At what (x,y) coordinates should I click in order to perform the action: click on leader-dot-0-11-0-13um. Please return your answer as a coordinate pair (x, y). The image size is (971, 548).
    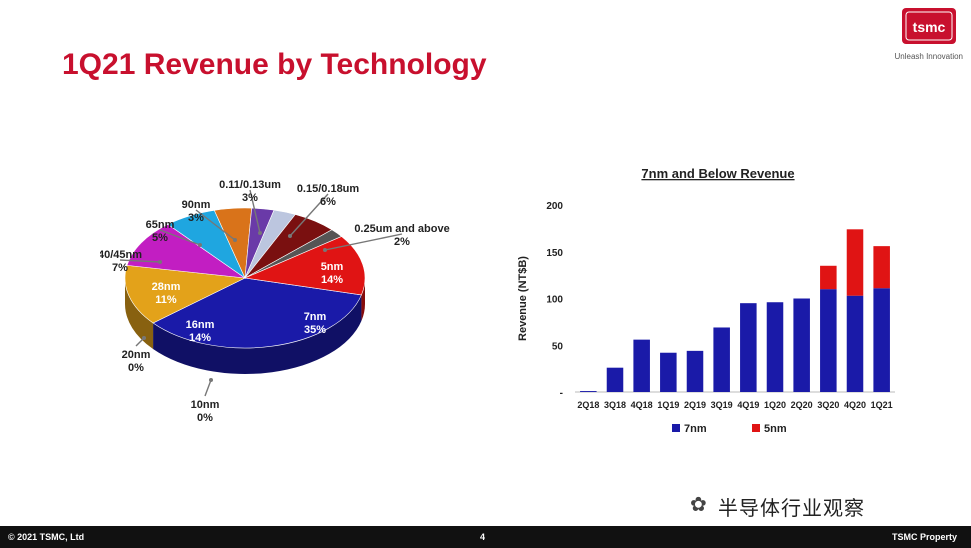
    Looking at the image, I should click on (260, 233).